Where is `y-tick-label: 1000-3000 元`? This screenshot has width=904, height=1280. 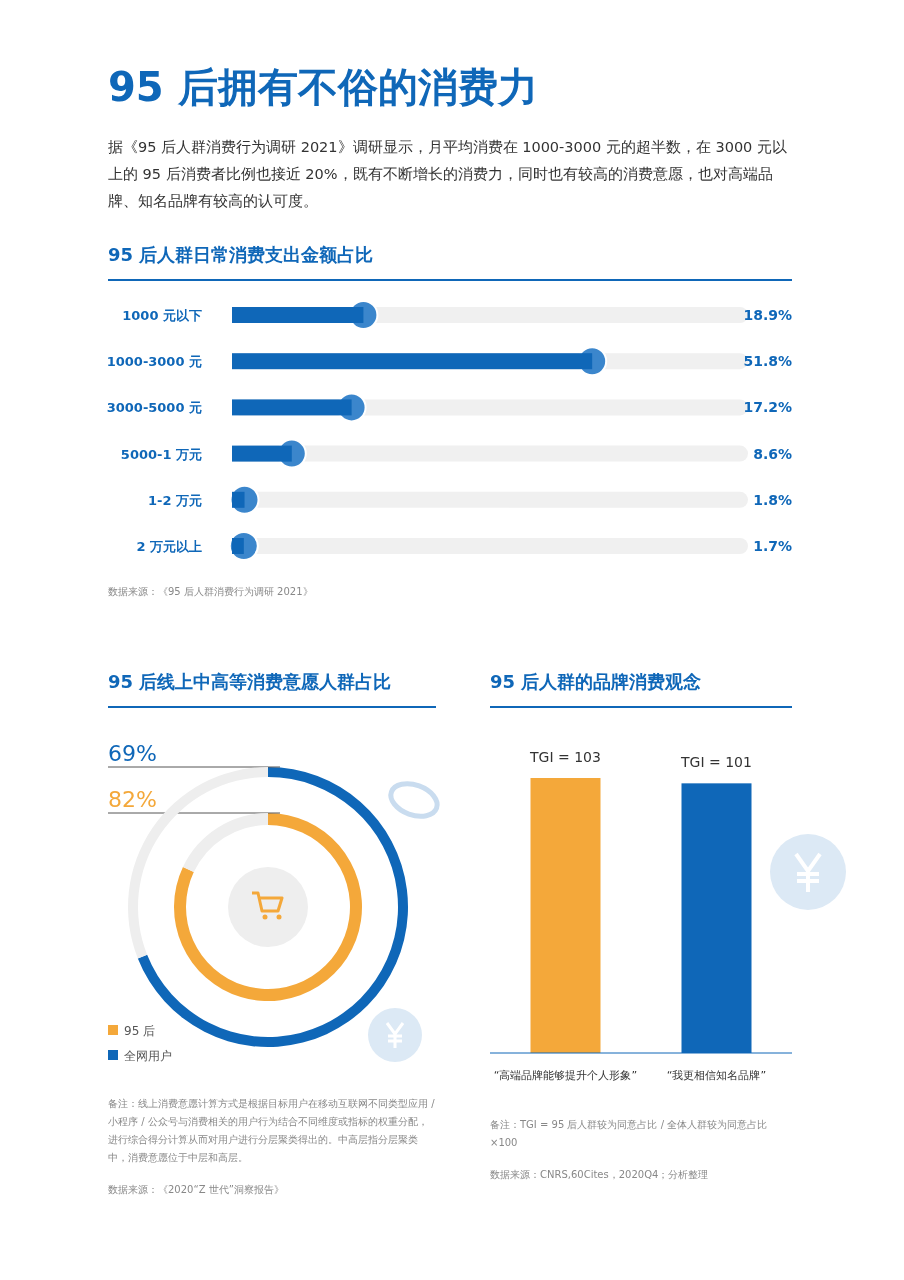 y-tick-label: 1000-3000 元 is located at coordinates (154, 362).